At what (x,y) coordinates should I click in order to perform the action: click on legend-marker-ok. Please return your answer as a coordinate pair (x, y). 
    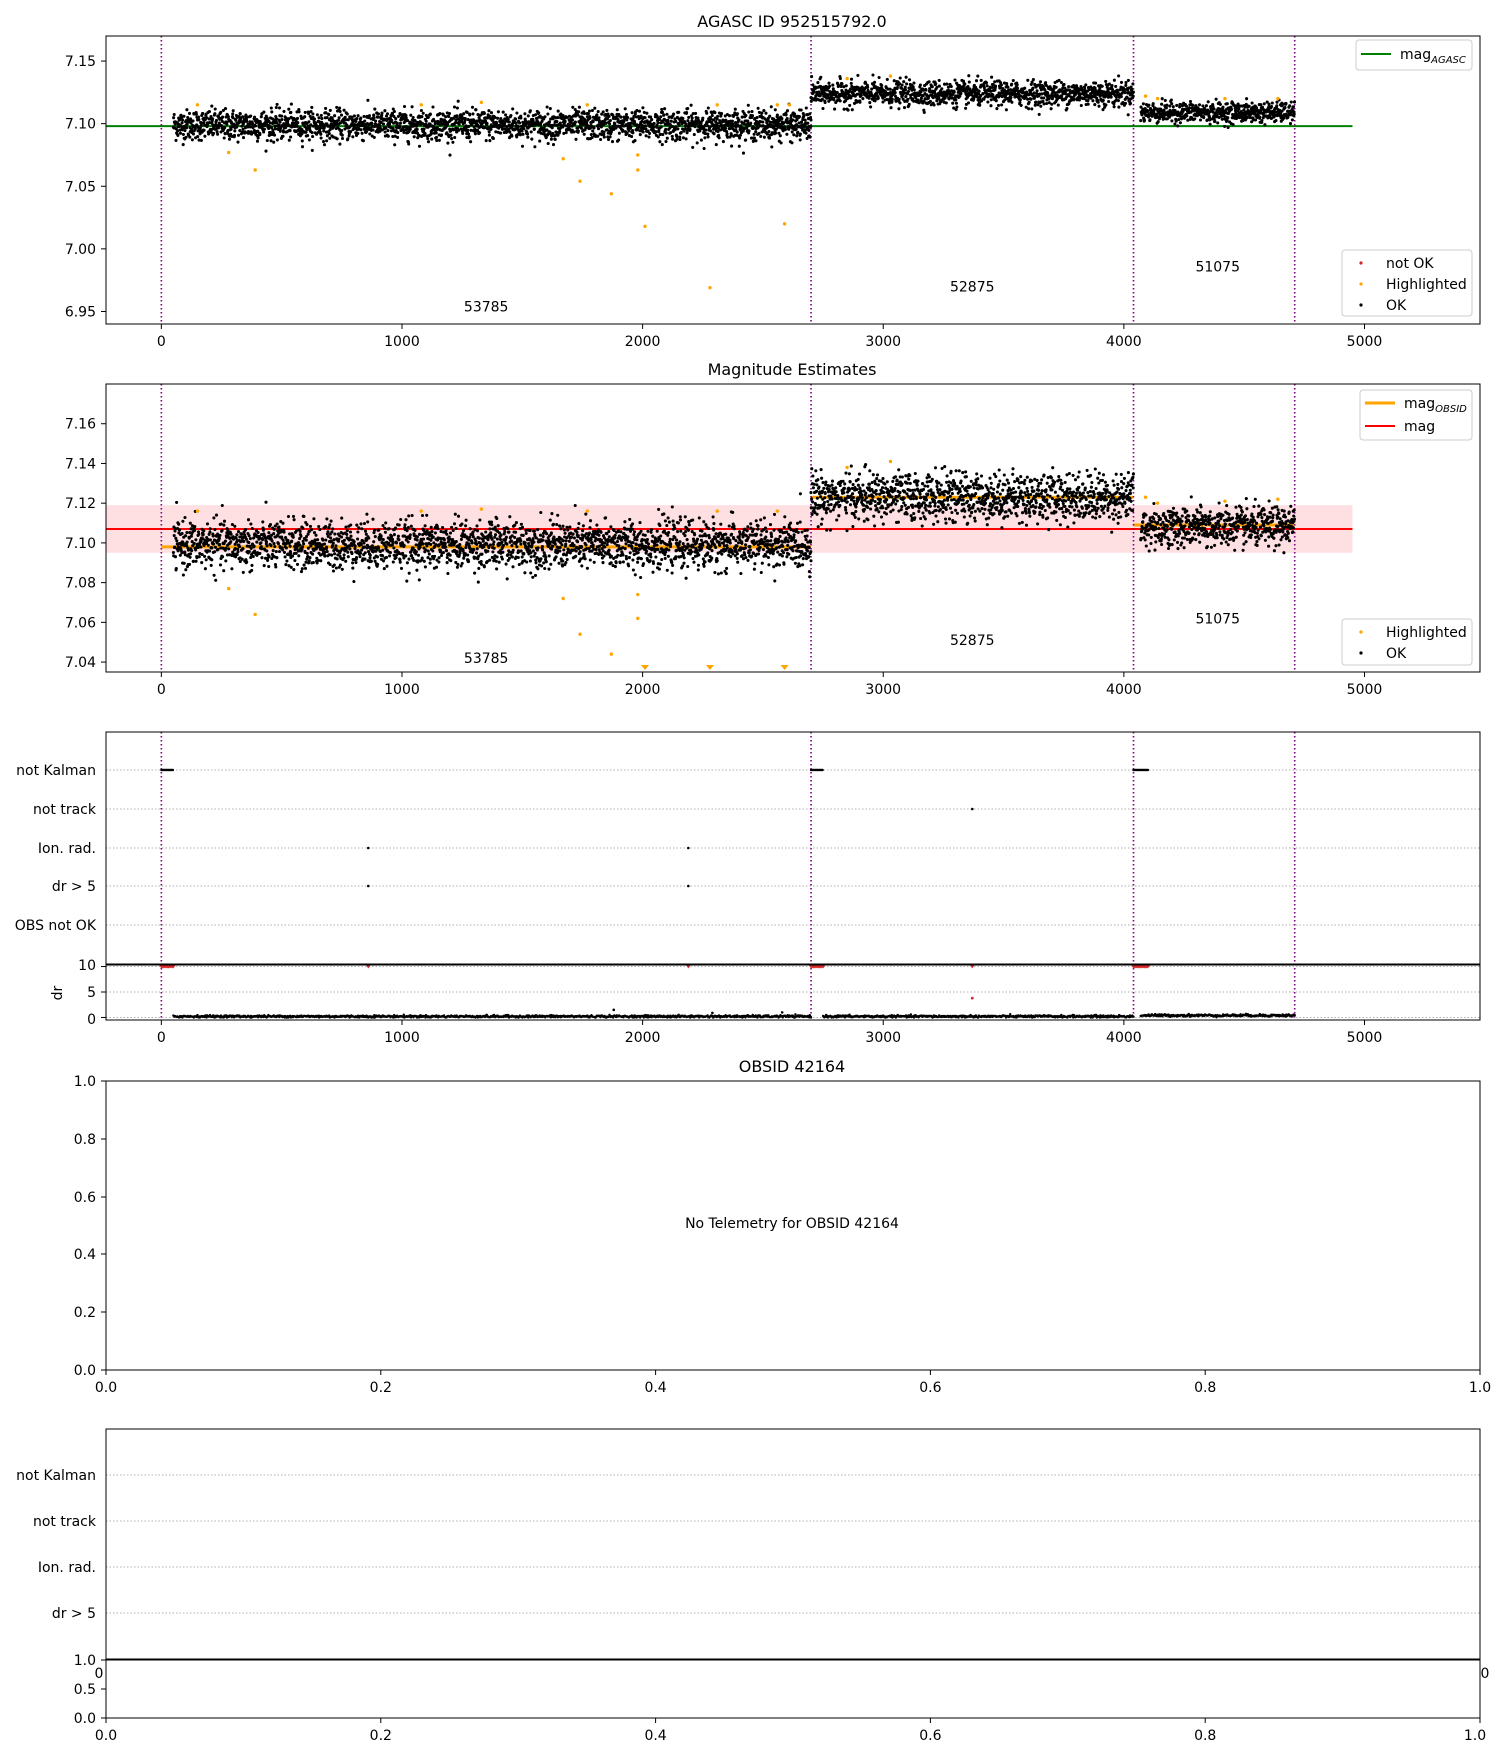
    Looking at the image, I should click on (1361, 305).